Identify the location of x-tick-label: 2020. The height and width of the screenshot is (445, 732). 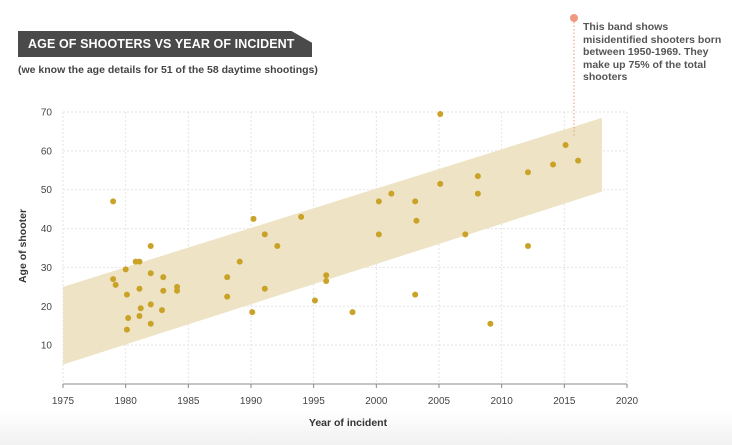
(627, 401).